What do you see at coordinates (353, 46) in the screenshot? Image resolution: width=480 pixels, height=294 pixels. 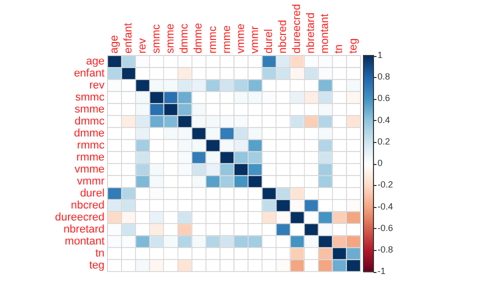 I see `x-tick-label: teg` at bounding box center [353, 46].